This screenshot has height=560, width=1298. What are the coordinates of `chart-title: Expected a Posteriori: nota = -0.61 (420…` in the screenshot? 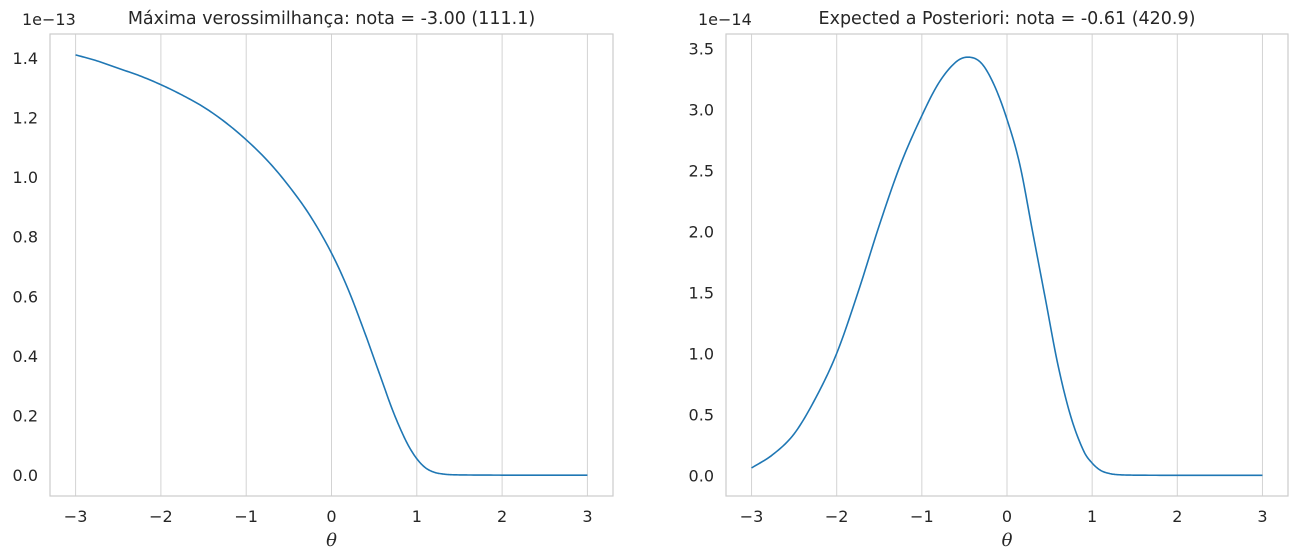 It's located at (1007, 19).